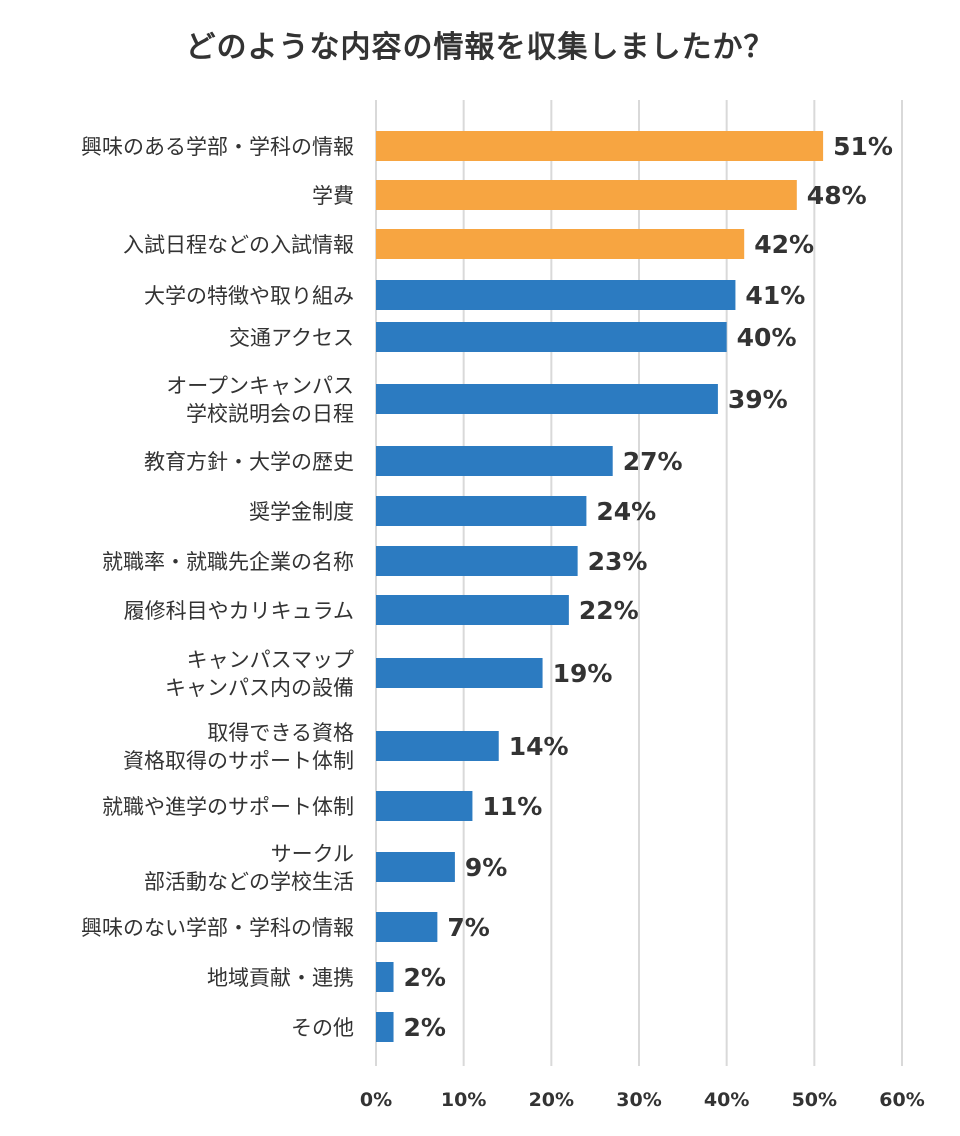  I want to click on category-label: オープンキャンパス, so click(260, 386).